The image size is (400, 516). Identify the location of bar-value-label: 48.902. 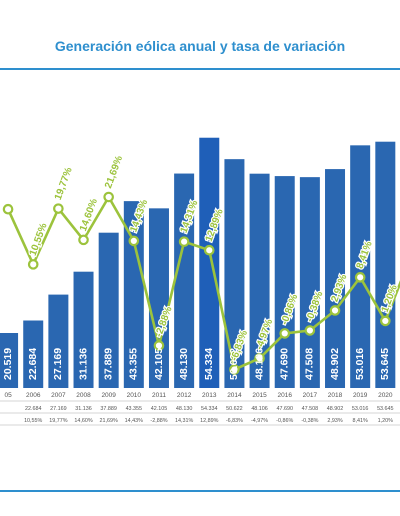
(335, 364).